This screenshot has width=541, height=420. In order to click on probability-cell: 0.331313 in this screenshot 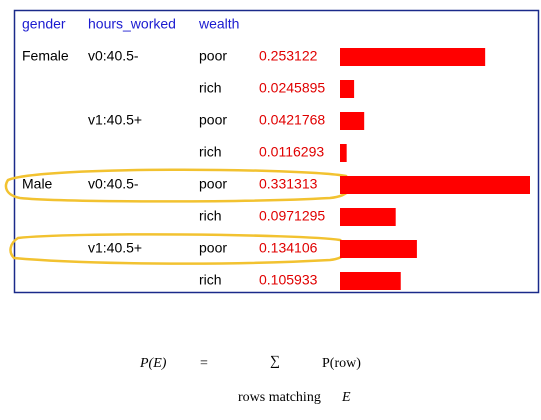, I will do `click(288, 184)`.